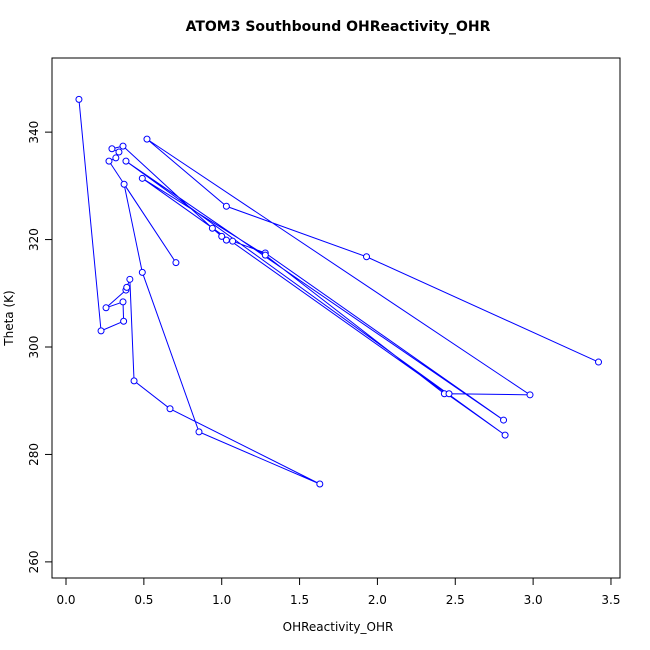 The image size is (650, 650). Describe the element at coordinates (377, 600) in the screenshot. I see `x-tick-label: 2.0` at that location.